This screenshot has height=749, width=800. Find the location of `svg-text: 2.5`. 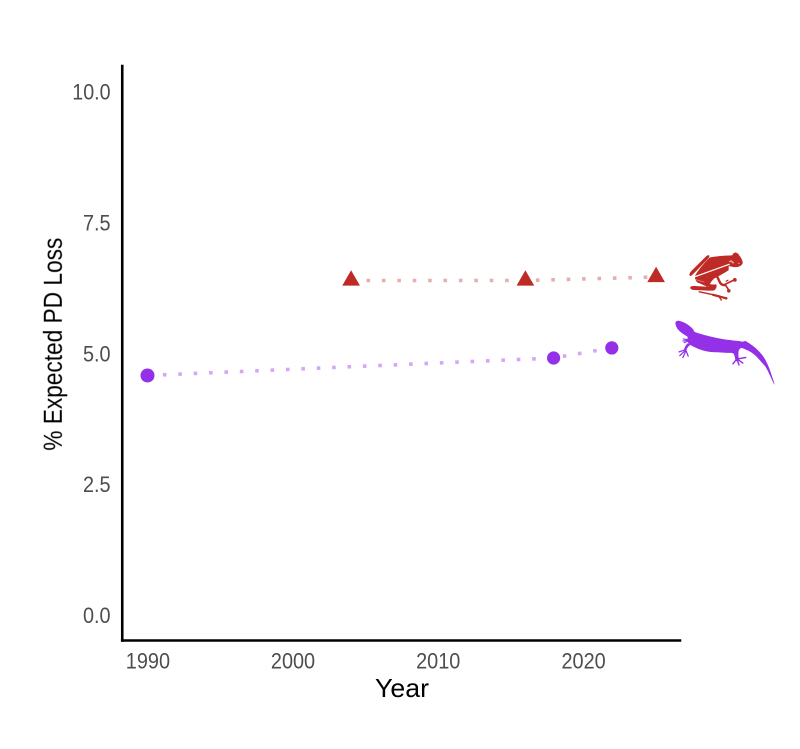

svg-text: 2.5 is located at coordinates (97, 484).